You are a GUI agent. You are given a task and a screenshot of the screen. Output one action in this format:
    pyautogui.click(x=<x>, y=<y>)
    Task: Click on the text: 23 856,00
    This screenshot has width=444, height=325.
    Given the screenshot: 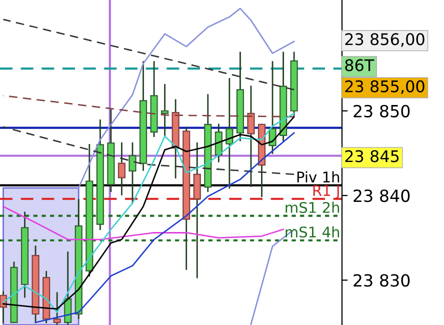 What is the action you would take?
    pyautogui.click(x=384, y=40)
    